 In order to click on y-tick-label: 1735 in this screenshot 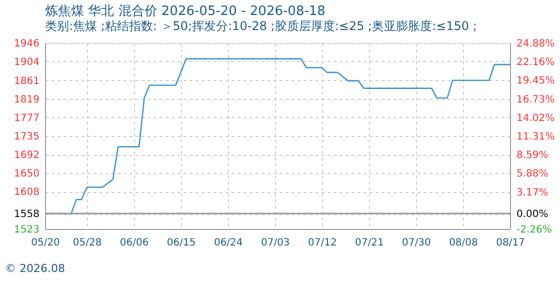, I will do `click(27, 136)`.